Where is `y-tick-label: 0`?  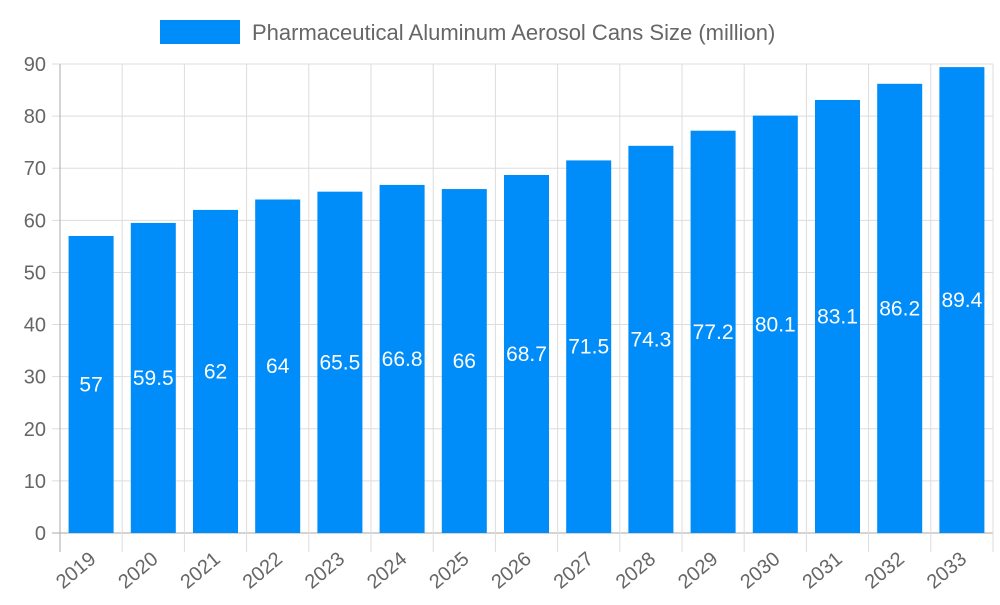 y-tick-label: 0 is located at coordinates (40, 534).